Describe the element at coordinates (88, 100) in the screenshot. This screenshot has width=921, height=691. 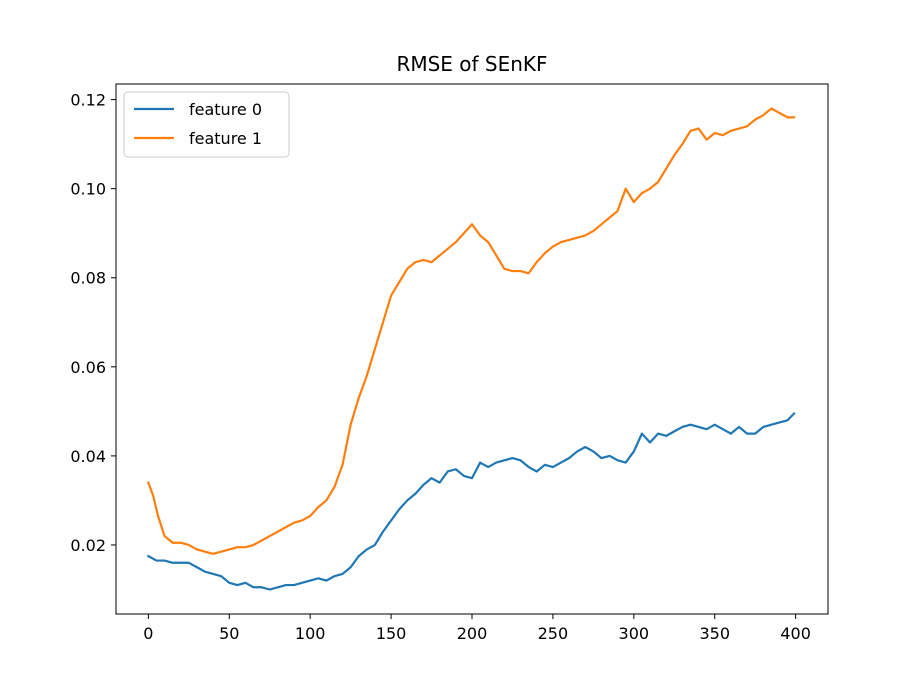
I see `y-tick-label: 0.12` at that location.